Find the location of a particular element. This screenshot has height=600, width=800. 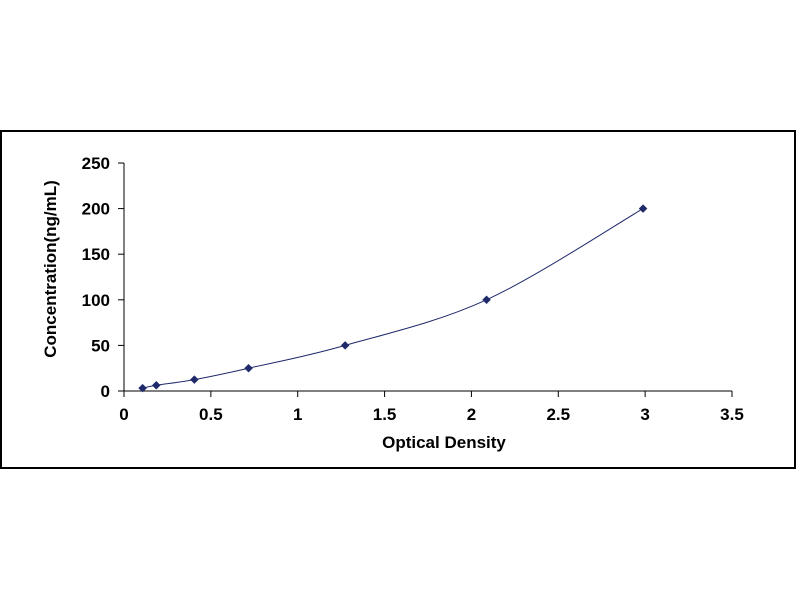

x-tick-label: 2 is located at coordinates (471, 414).